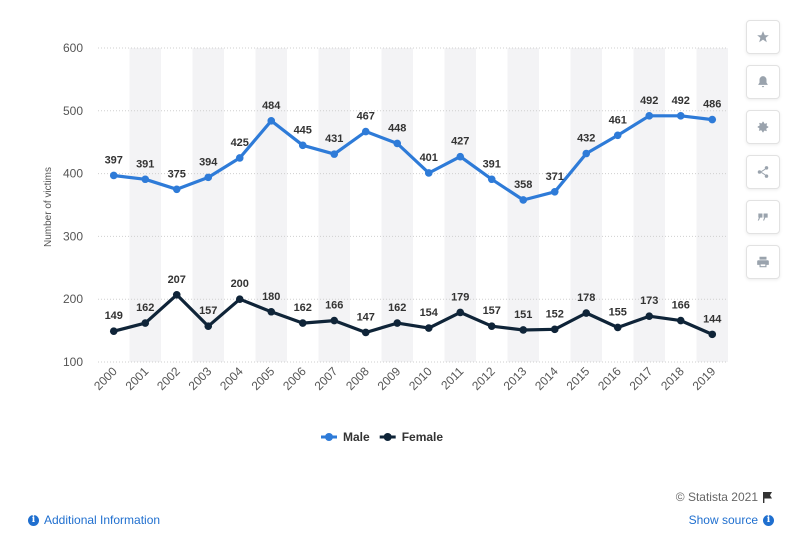 This screenshot has height=557, width=800. What do you see at coordinates (413, 314) in the screenshot?
I see `series-line-female` at bounding box center [413, 314].